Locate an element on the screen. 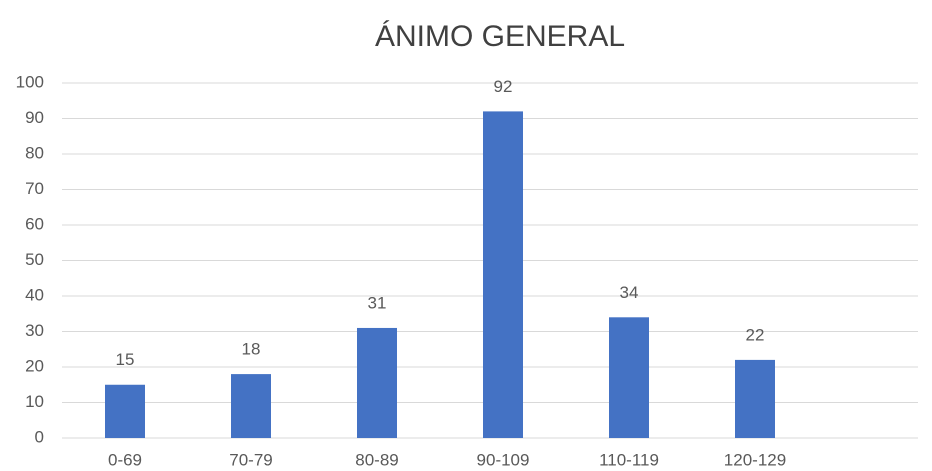 The height and width of the screenshot is (471, 932). y-tick-label: 40 is located at coordinates (34, 294).